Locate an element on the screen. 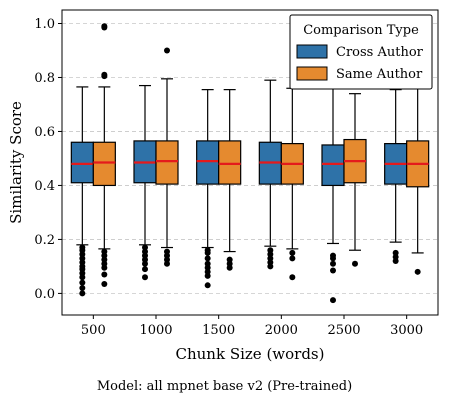  y-axis-label: Similarity Score is located at coordinates (16, 162).